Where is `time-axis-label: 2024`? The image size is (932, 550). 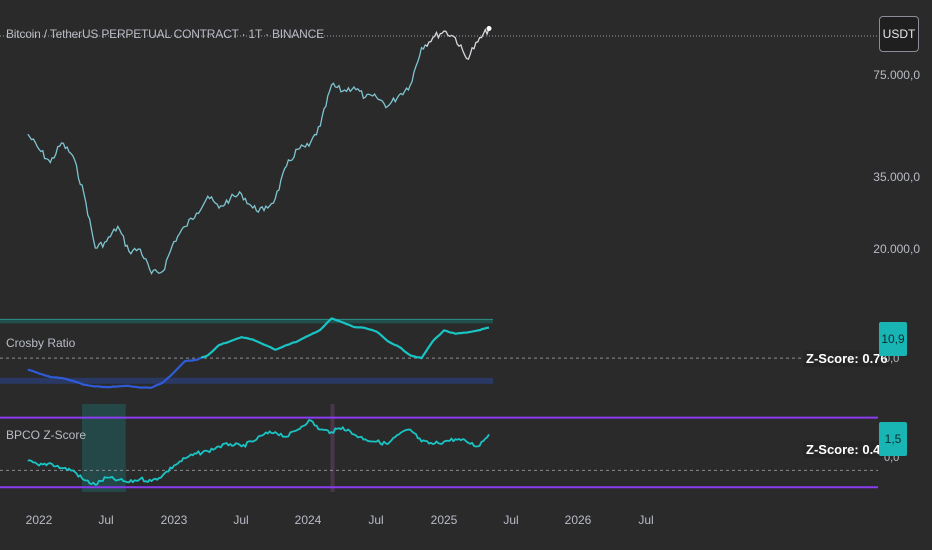 time-axis-label: 2024 is located at coordinates (308, 520).